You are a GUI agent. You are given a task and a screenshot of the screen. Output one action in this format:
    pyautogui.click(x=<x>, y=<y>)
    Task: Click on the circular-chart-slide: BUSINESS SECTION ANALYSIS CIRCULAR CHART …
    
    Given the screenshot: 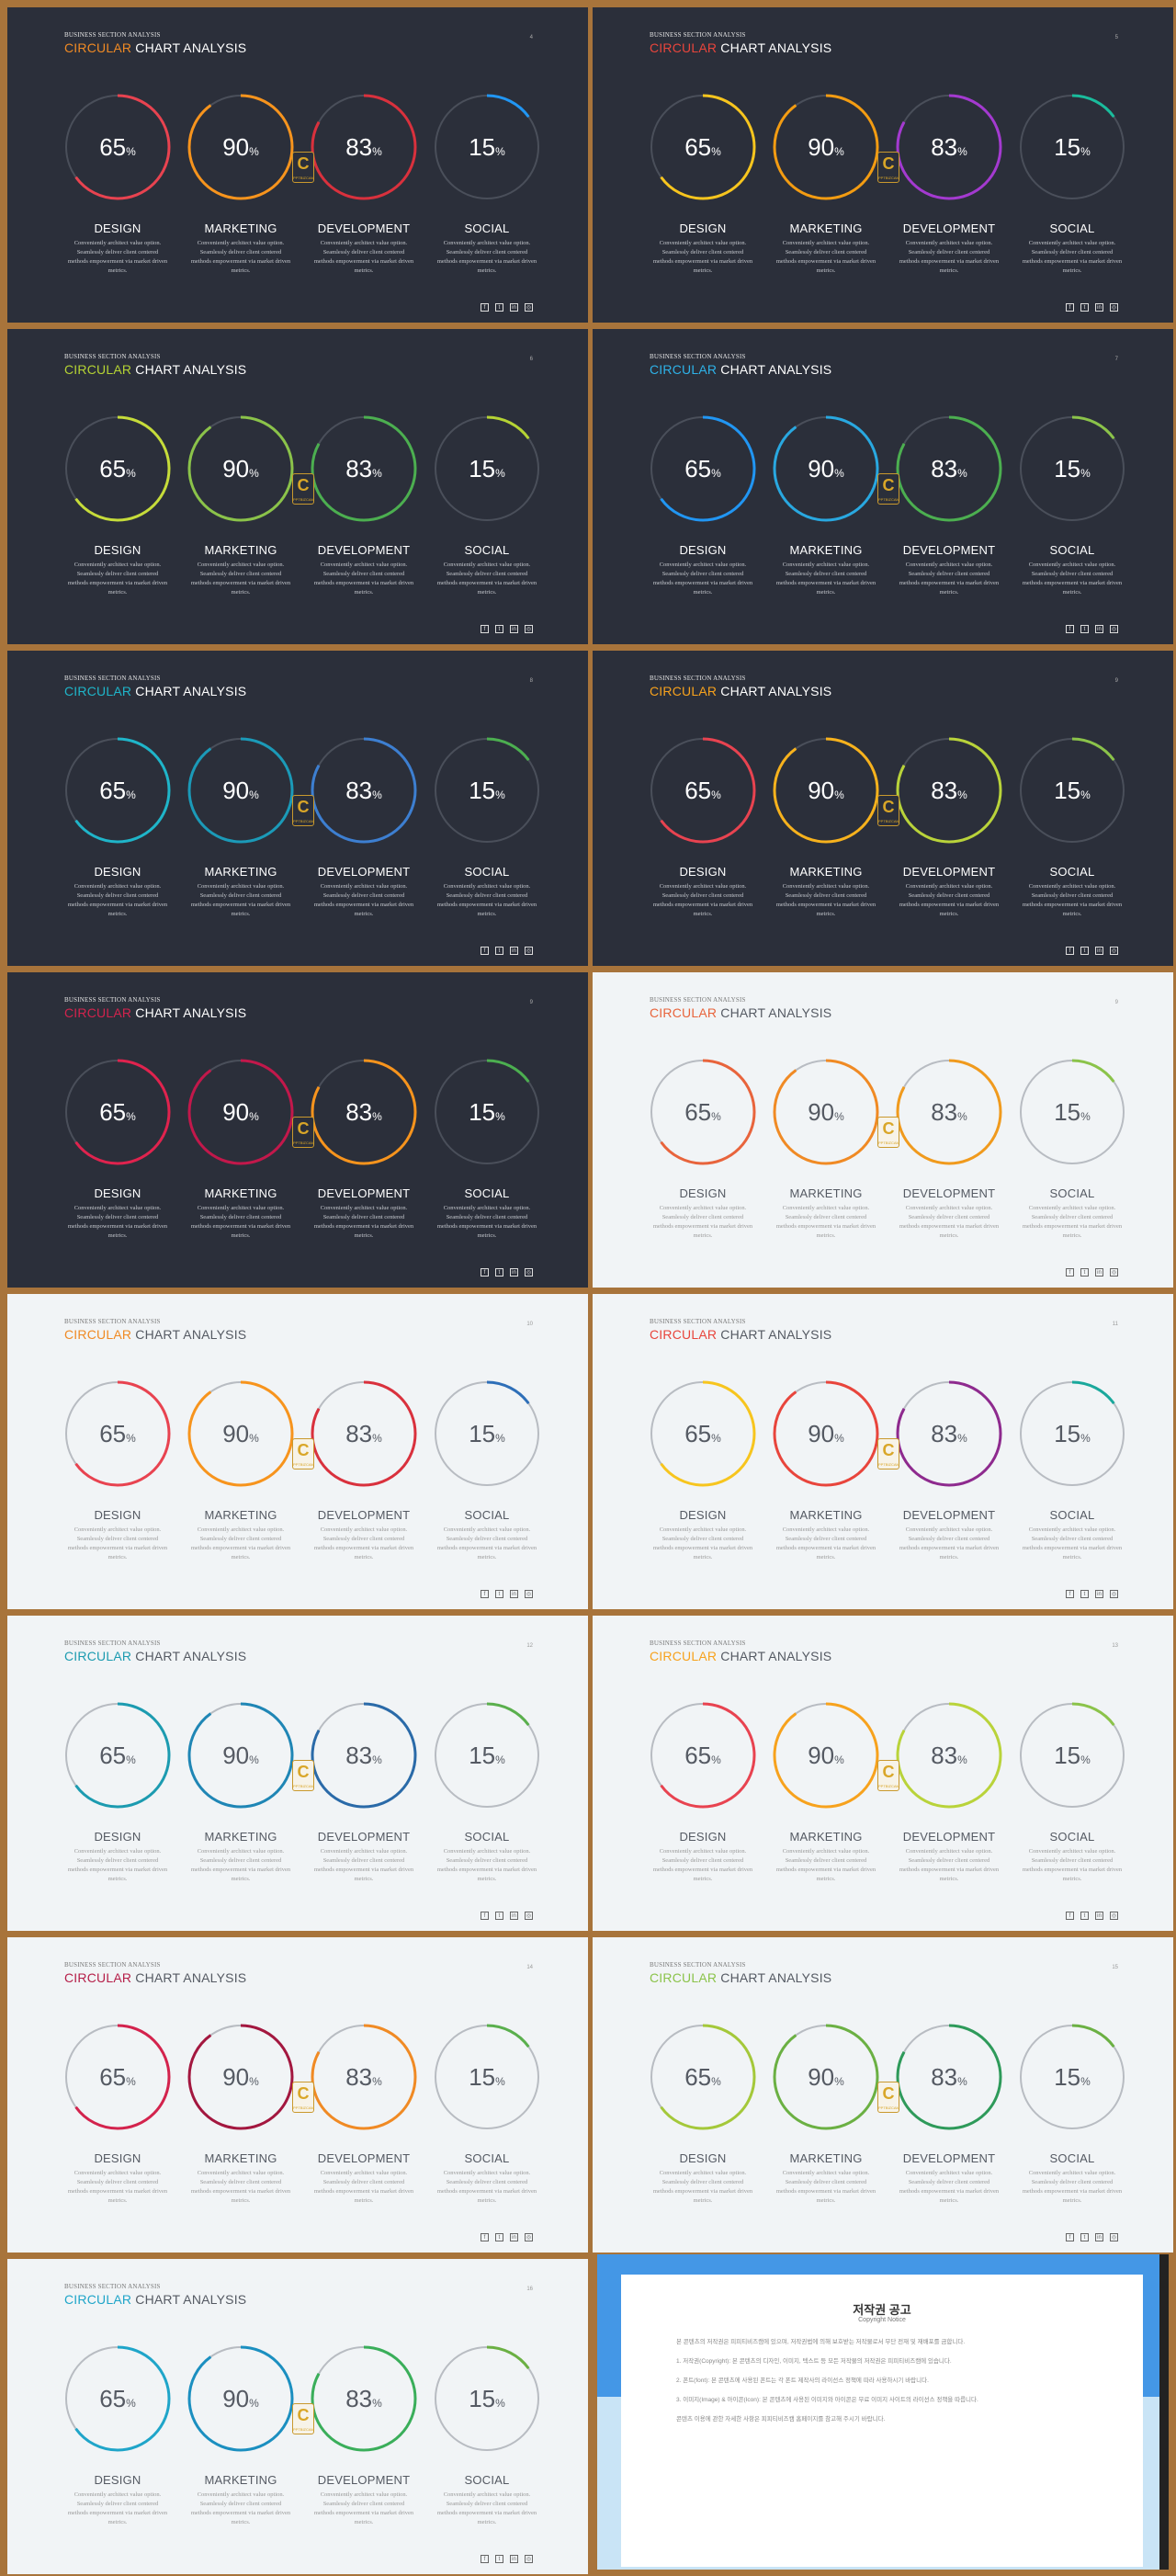 What is the action you would take?
    pyautogui.click(x=297, y=2095)
    